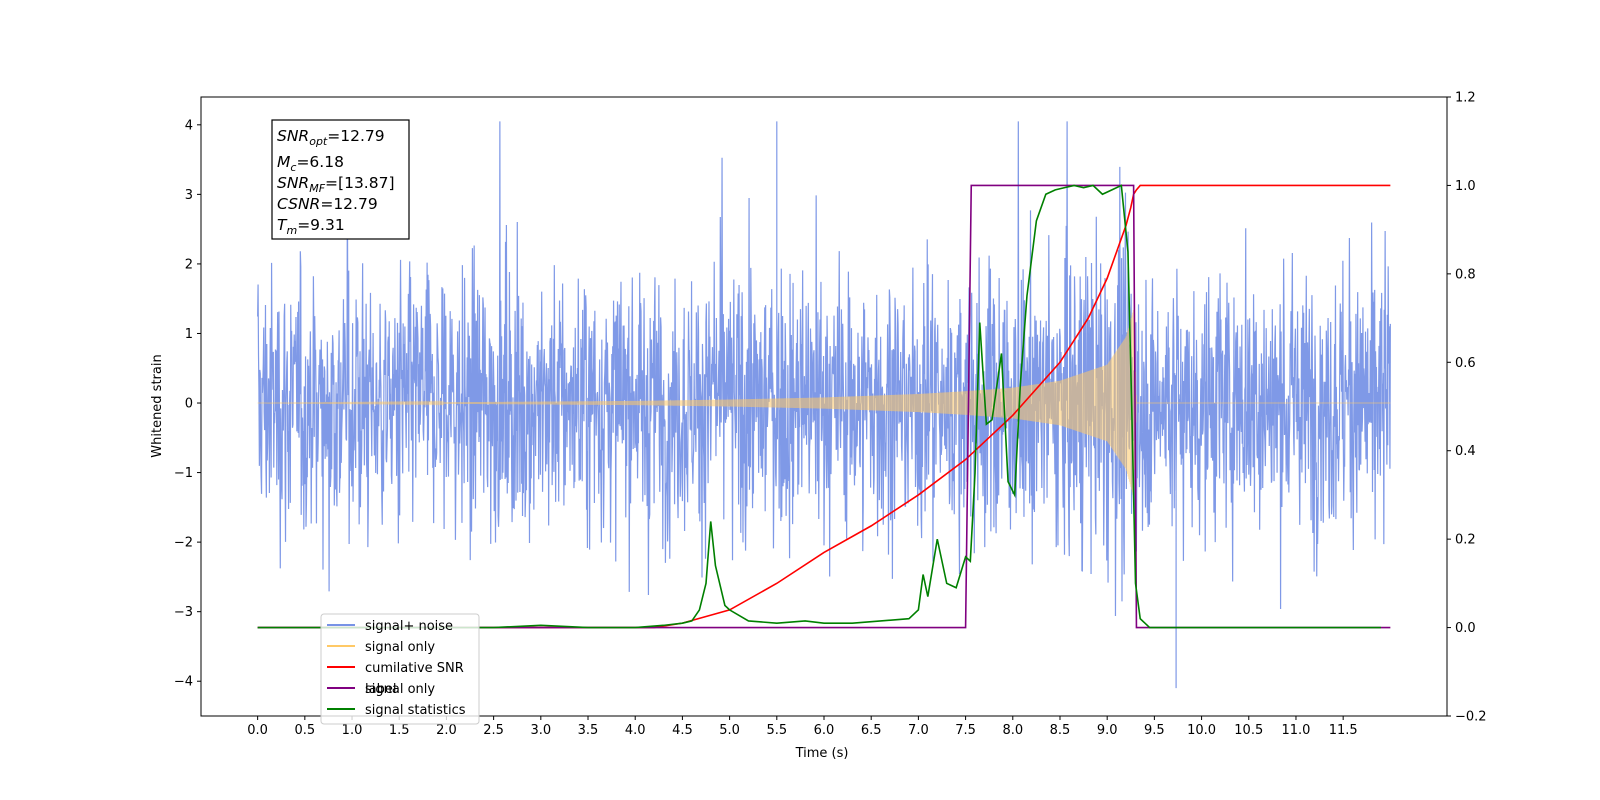 The image size is (1600, 800). What do you see at coordinates (336, 184) in the screenshot?
I see `annotation-snr-mf: SNRMF=[13.87]` at bounding box center [336, 184].